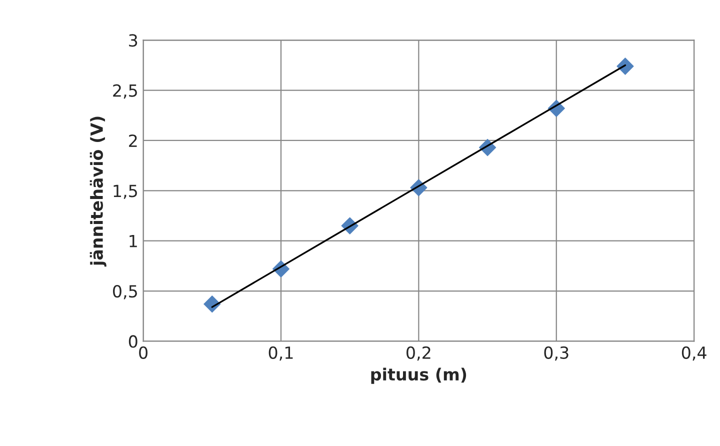 The height and width of the screenshot is (446, 720). I want to click on x-tick-label: 0,2, so click(418, 353).